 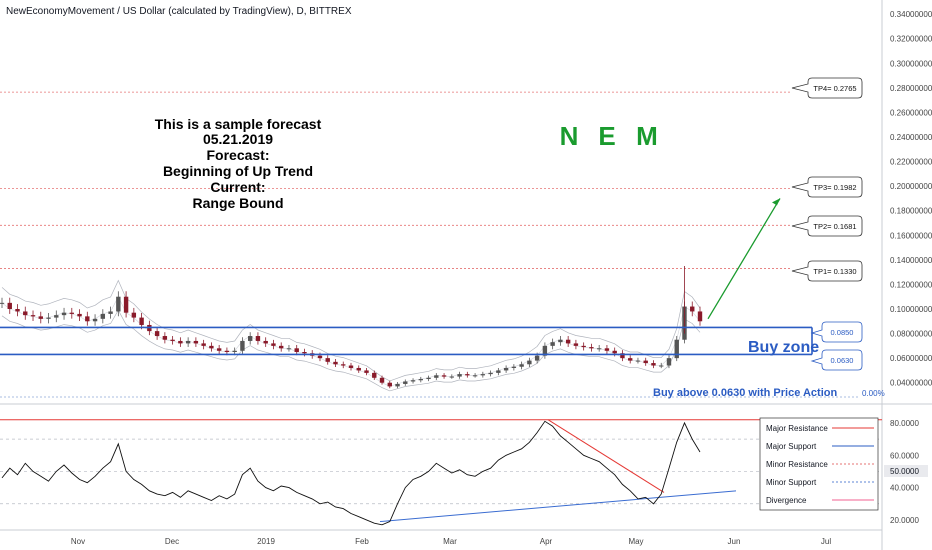 What do you see at coordinates (911, 137) in the screenshot?
I see `price-tick-label: 0.24000000` at bounding box center [911, 137].